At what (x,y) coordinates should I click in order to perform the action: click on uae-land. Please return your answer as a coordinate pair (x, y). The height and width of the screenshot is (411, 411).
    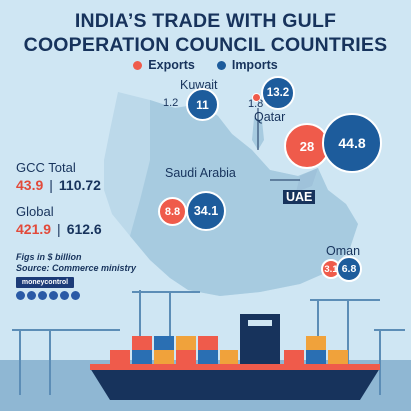
    Looking at the image, I should click on (307, 180).